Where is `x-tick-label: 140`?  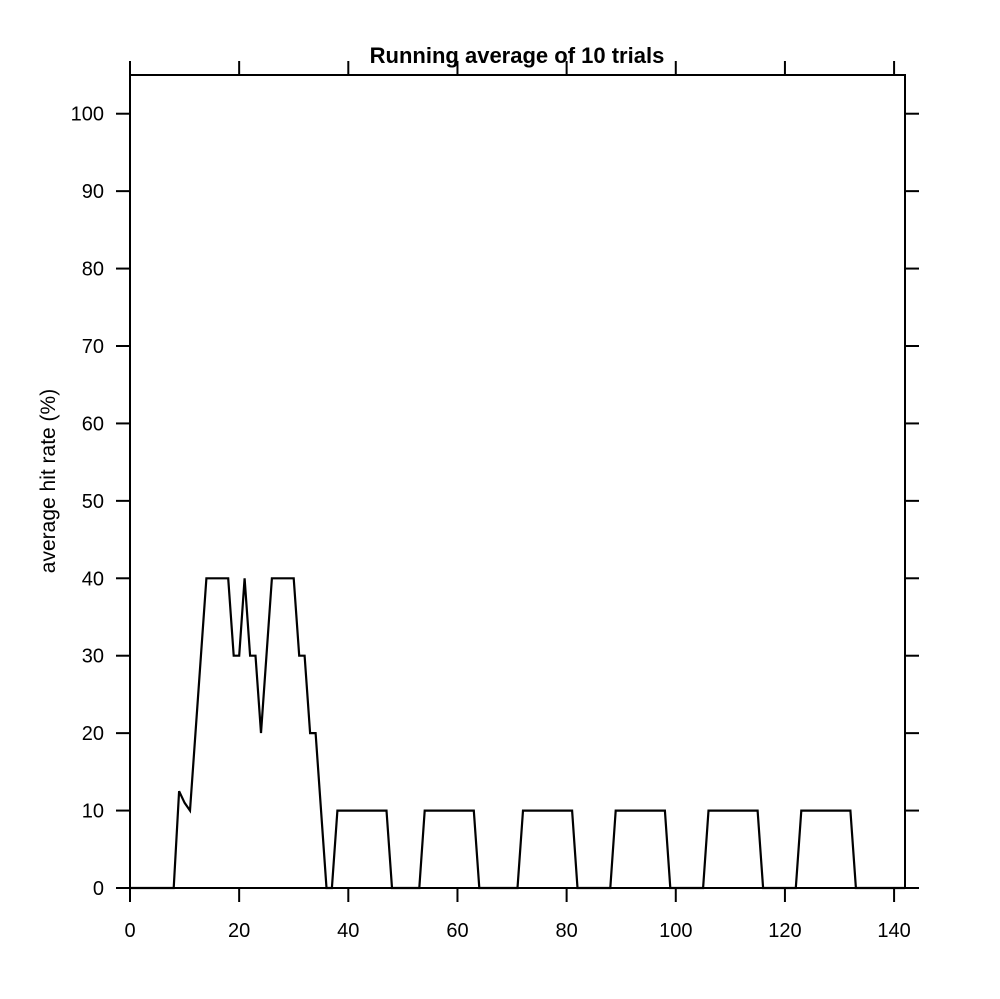
x-tick-label: 140 is located at coordinates (893, 931).